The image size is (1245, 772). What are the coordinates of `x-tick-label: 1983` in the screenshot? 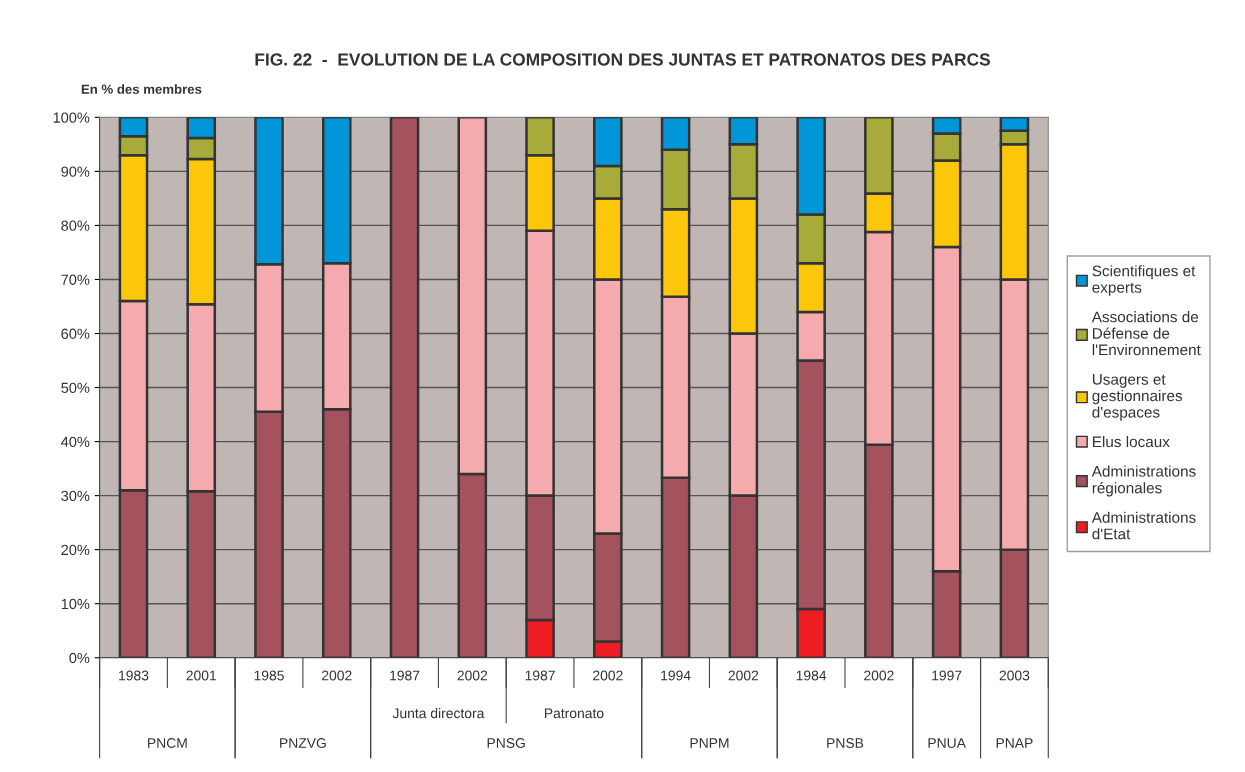 It's located at (134, 675).